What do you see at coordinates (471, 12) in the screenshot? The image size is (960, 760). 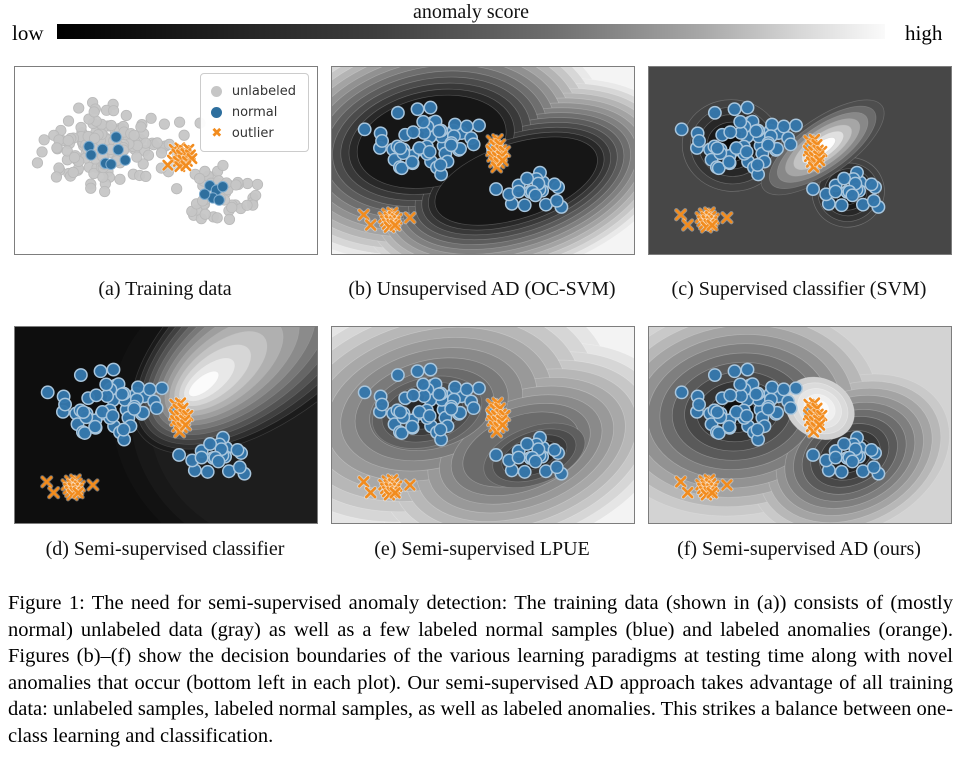 I see `colorbar-title: anomaly score` at bounding box center [471, 12].